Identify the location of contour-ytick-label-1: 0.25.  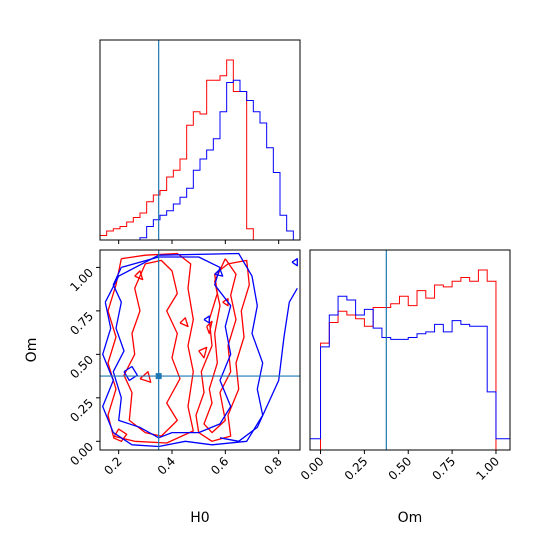
(81, 410).